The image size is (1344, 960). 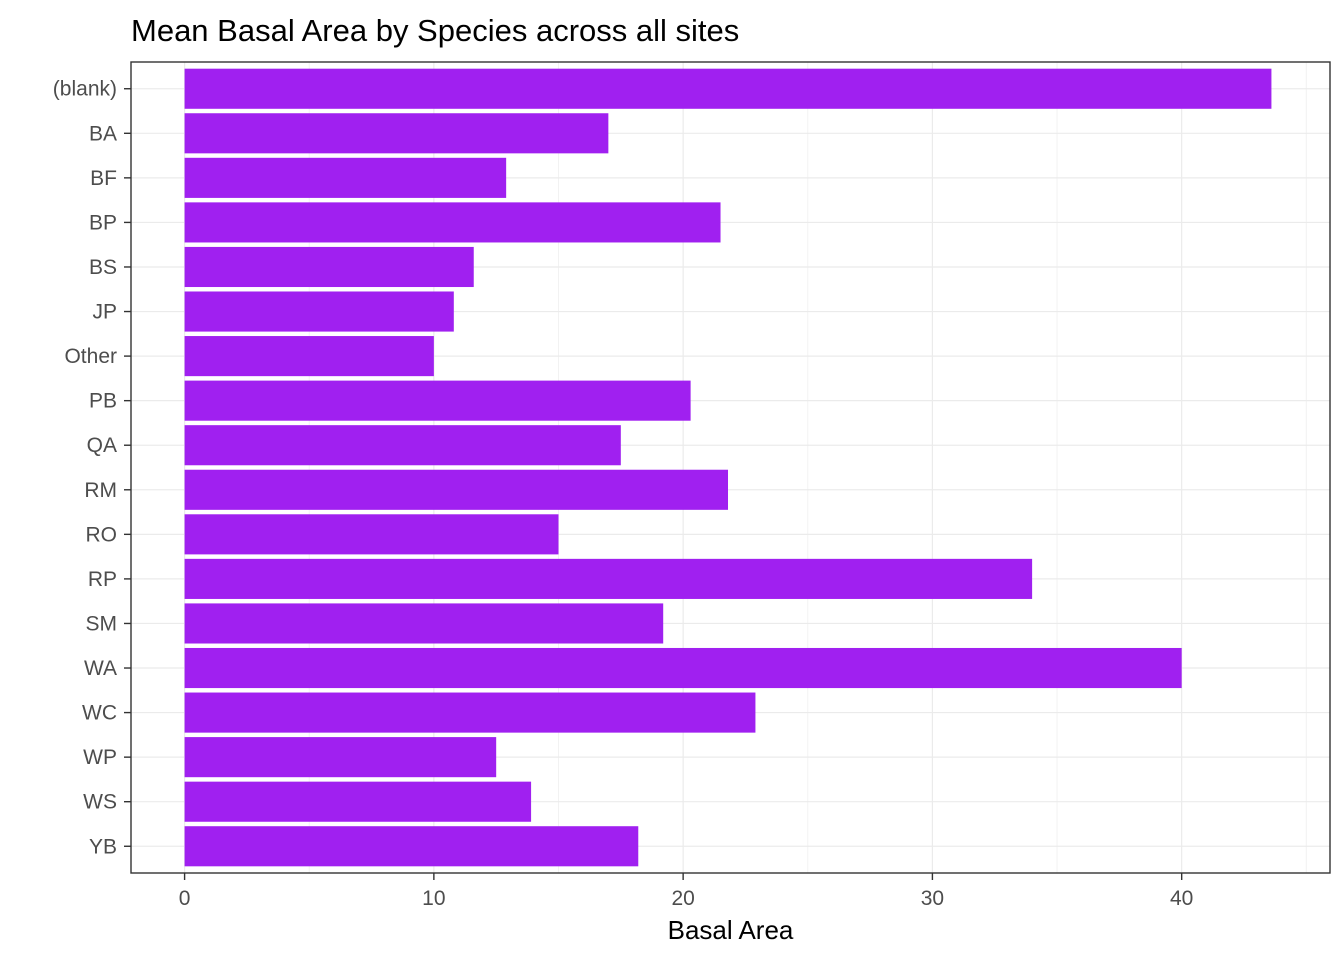 I want to click on y-tick-label: RO, so click(x=102, y=534).